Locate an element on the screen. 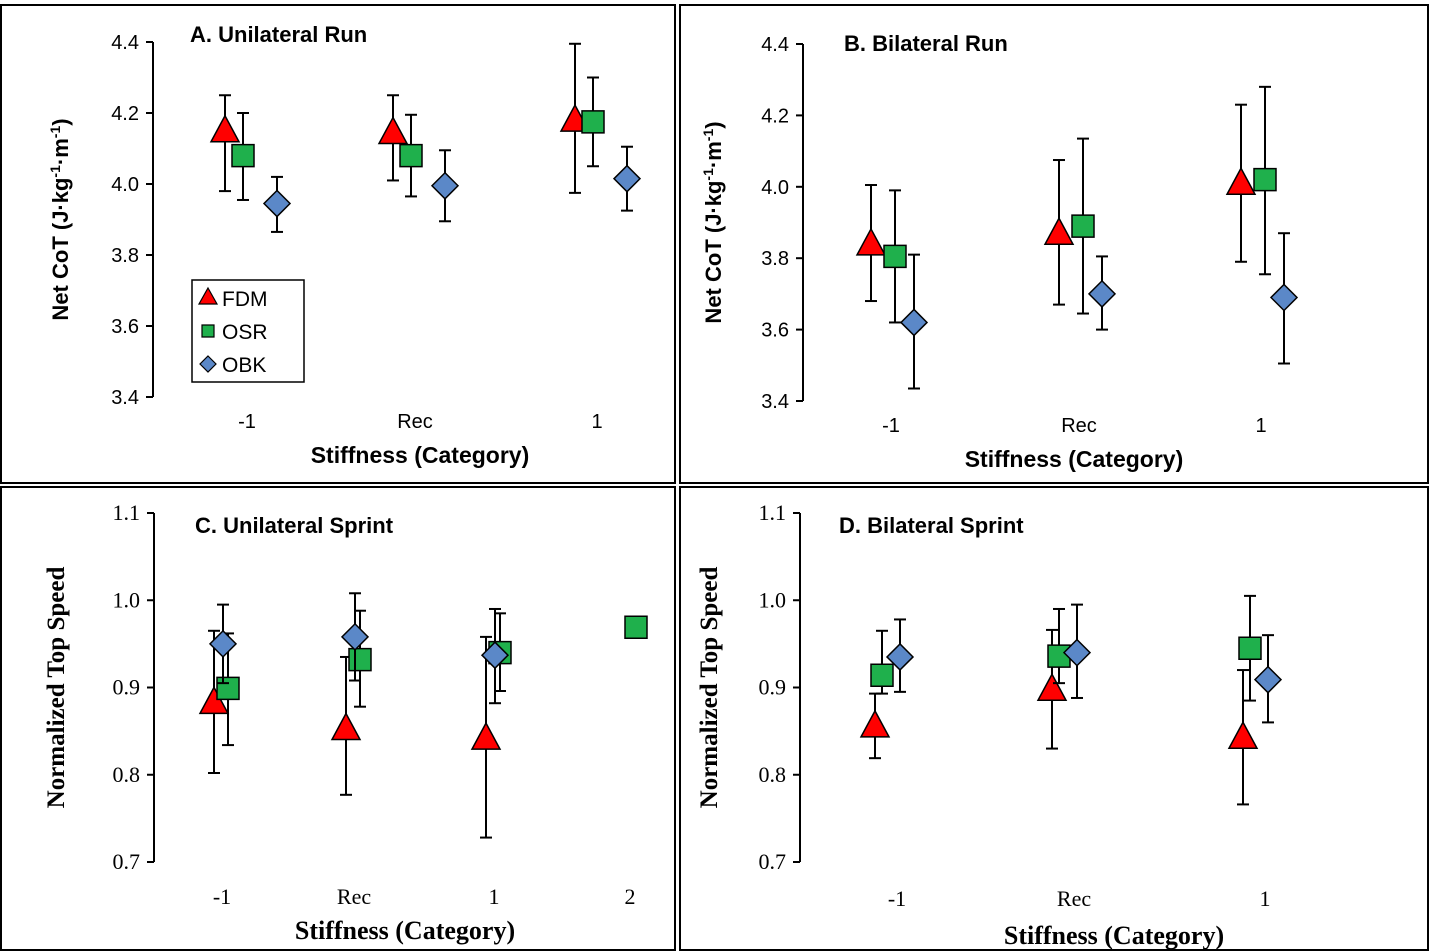  chart-title: A. Unilateral Run is located at coordinates (278, 34).